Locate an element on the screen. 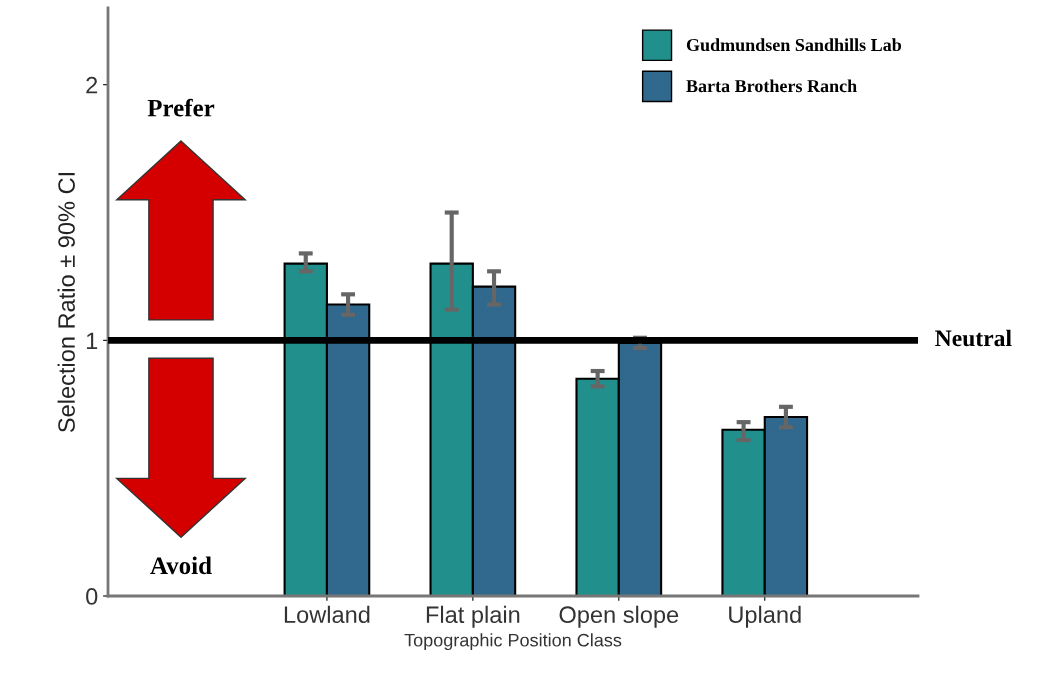 Image resolution: width=1056 pixels, height=681 pixels. y-tick-label: 0 is located at coordinates (92, 596).